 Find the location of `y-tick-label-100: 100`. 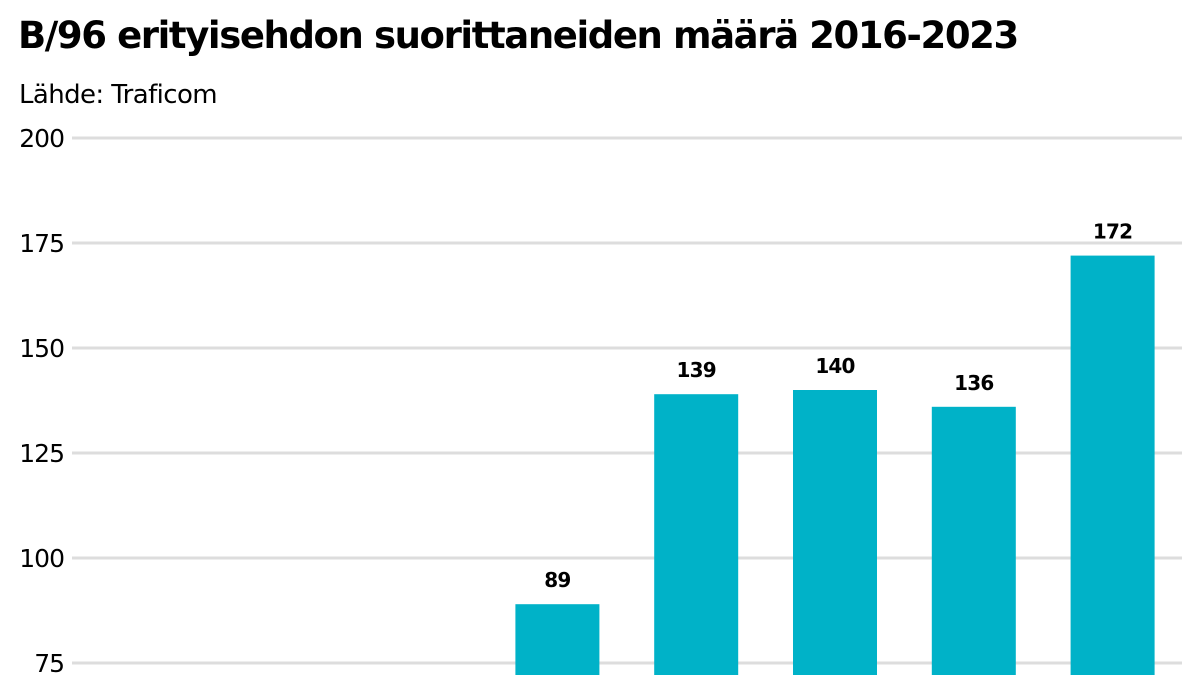

y-tick-label-100: 100 is located at coordinates (41, 558).